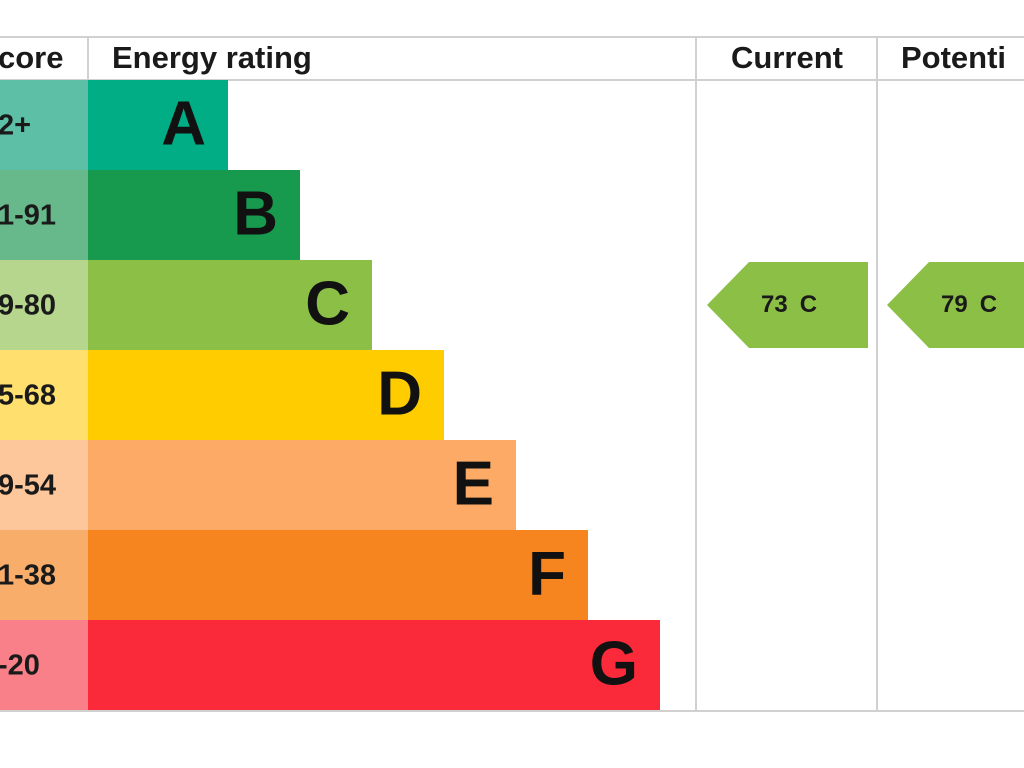 The width and height of the screenshot is (1024, 768). What do you see at coordinates (28, 486) in the screenshot?
I see `score-range: 9-54` at bounding box center [28, 486].